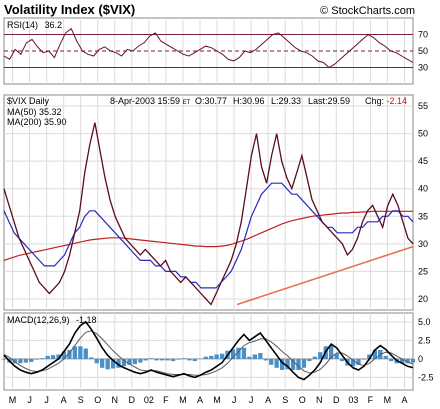 The image size is (440, 409). Describe the element at coordinates (22, 25) in the screenshot. I see `rsi-name: RSI(14)` at that location.